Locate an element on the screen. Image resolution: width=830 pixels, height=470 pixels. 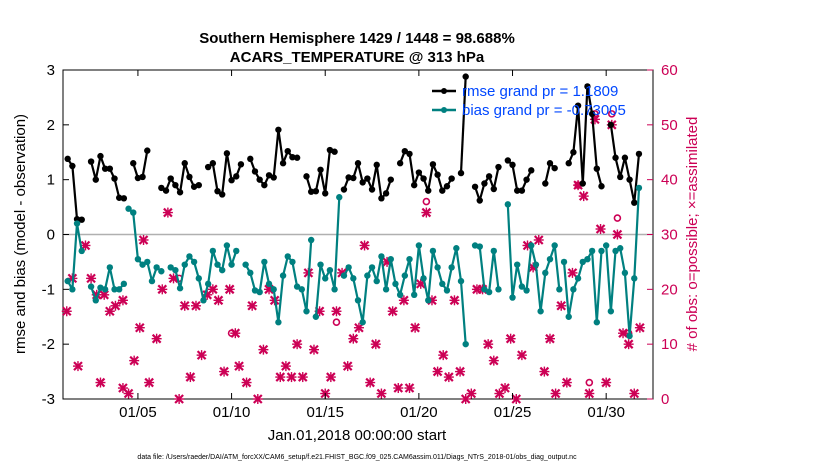
rmse-line-segment is located at coordinates (463, 125).